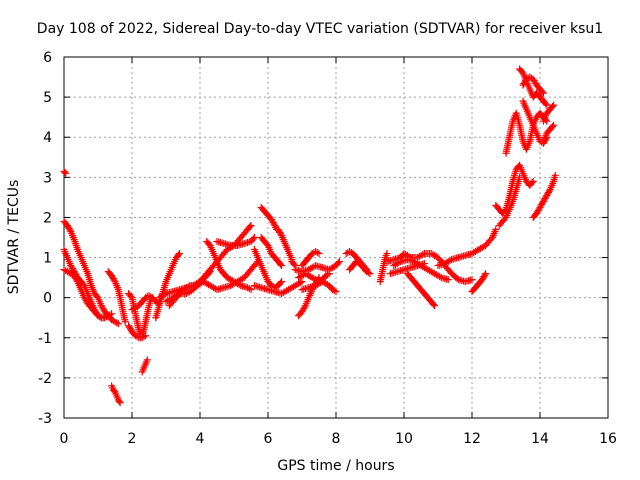 This screenshot has width=640, height=480. Describe the element at coordinates (47, 98) in the screenshot. I see `y-tick-label: 5` at that location.